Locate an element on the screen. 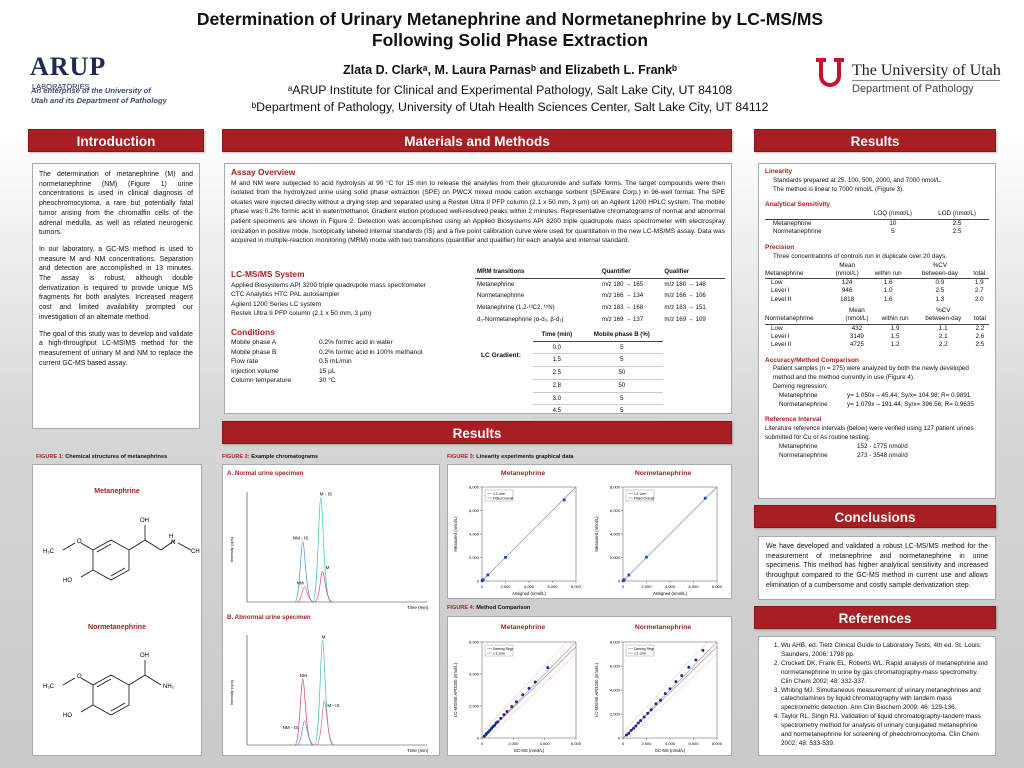  precision-cell: 2.0 is located at coordinates (979, 299).